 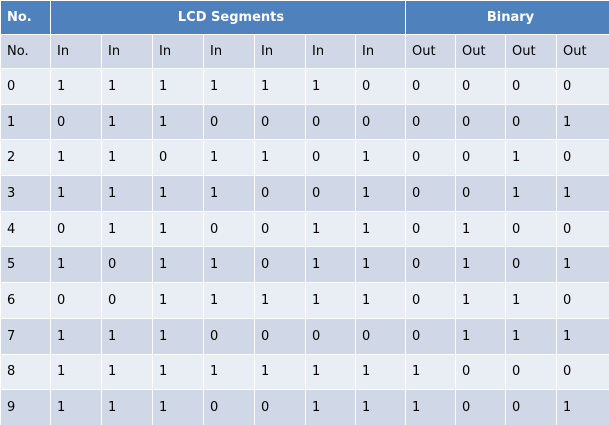 What do you see at coordinates (25, 407) in the screenshot?
I see `data-cell: 9` at bounding box center [25, 407].